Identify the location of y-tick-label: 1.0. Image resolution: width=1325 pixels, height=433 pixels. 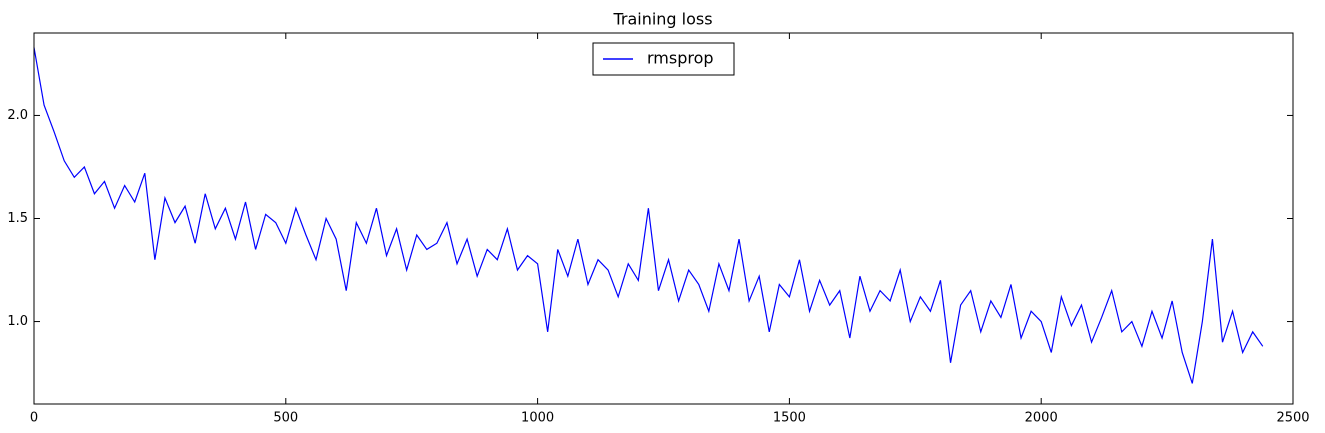
(17, 321).